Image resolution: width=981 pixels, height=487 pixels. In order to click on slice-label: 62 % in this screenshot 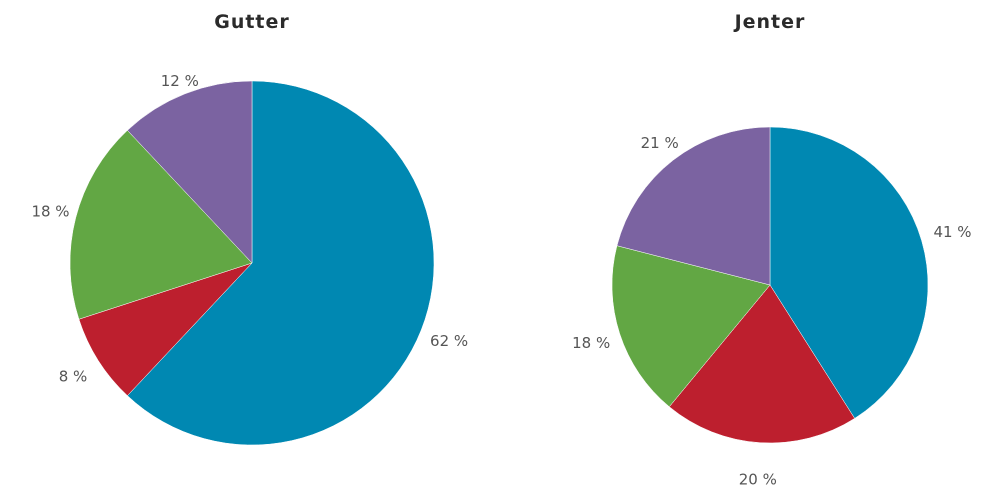, I will do `click(449, 341)`.